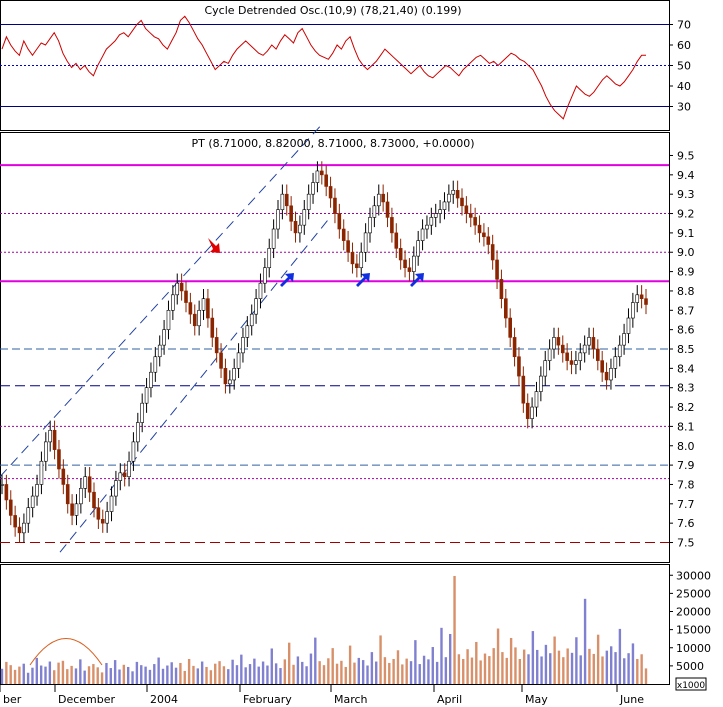  What do you see at coordinates (686, 155) in the screenshot?
I see `price-tick-label: 9.5` at bounding box center [686, 155].